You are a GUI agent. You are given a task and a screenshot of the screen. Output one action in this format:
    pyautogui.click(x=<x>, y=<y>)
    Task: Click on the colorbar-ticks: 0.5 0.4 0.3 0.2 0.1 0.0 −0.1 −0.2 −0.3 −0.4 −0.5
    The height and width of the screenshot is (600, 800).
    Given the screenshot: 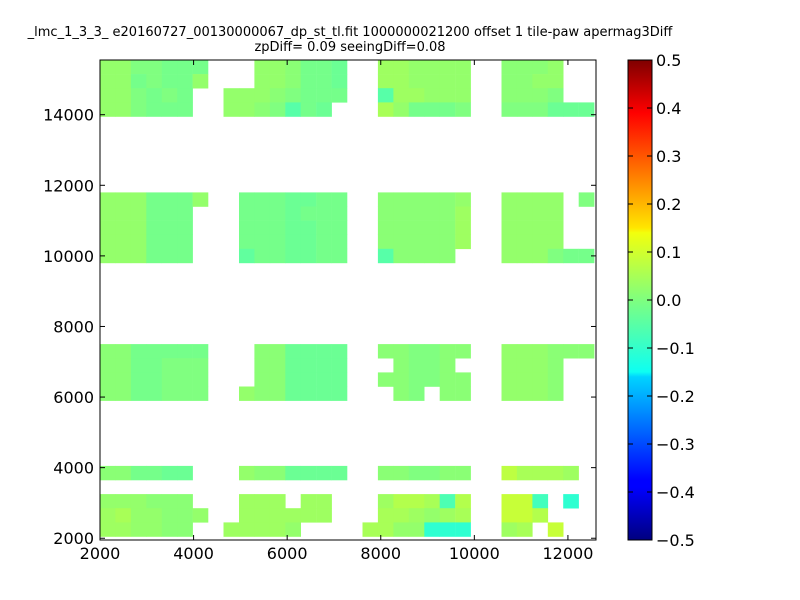 What is the action you would take?
    pyautogui.click(x=661, y=300)
    